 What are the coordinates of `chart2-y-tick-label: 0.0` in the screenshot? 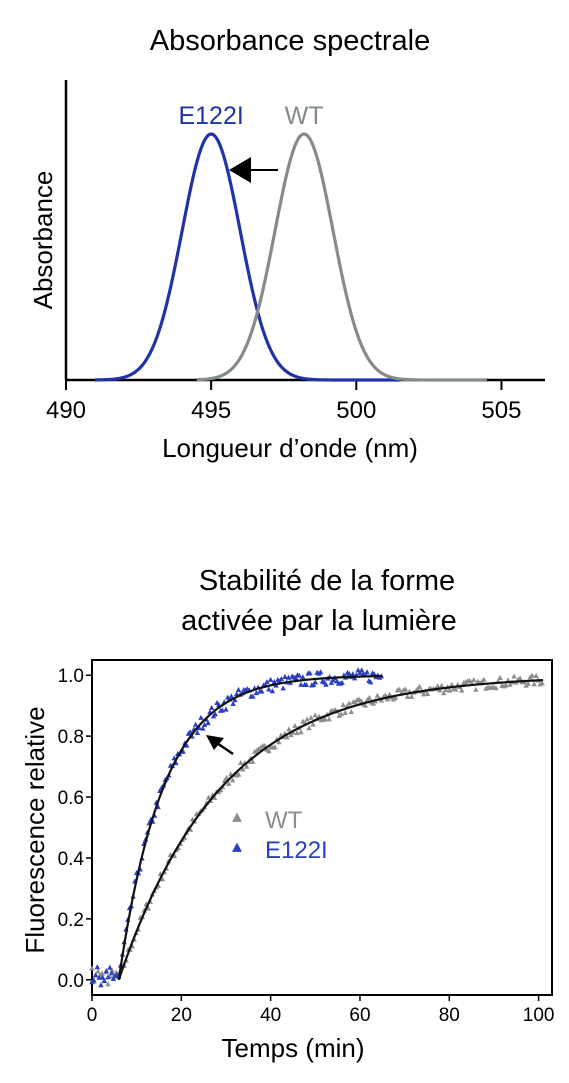 It's located at (71, 981).